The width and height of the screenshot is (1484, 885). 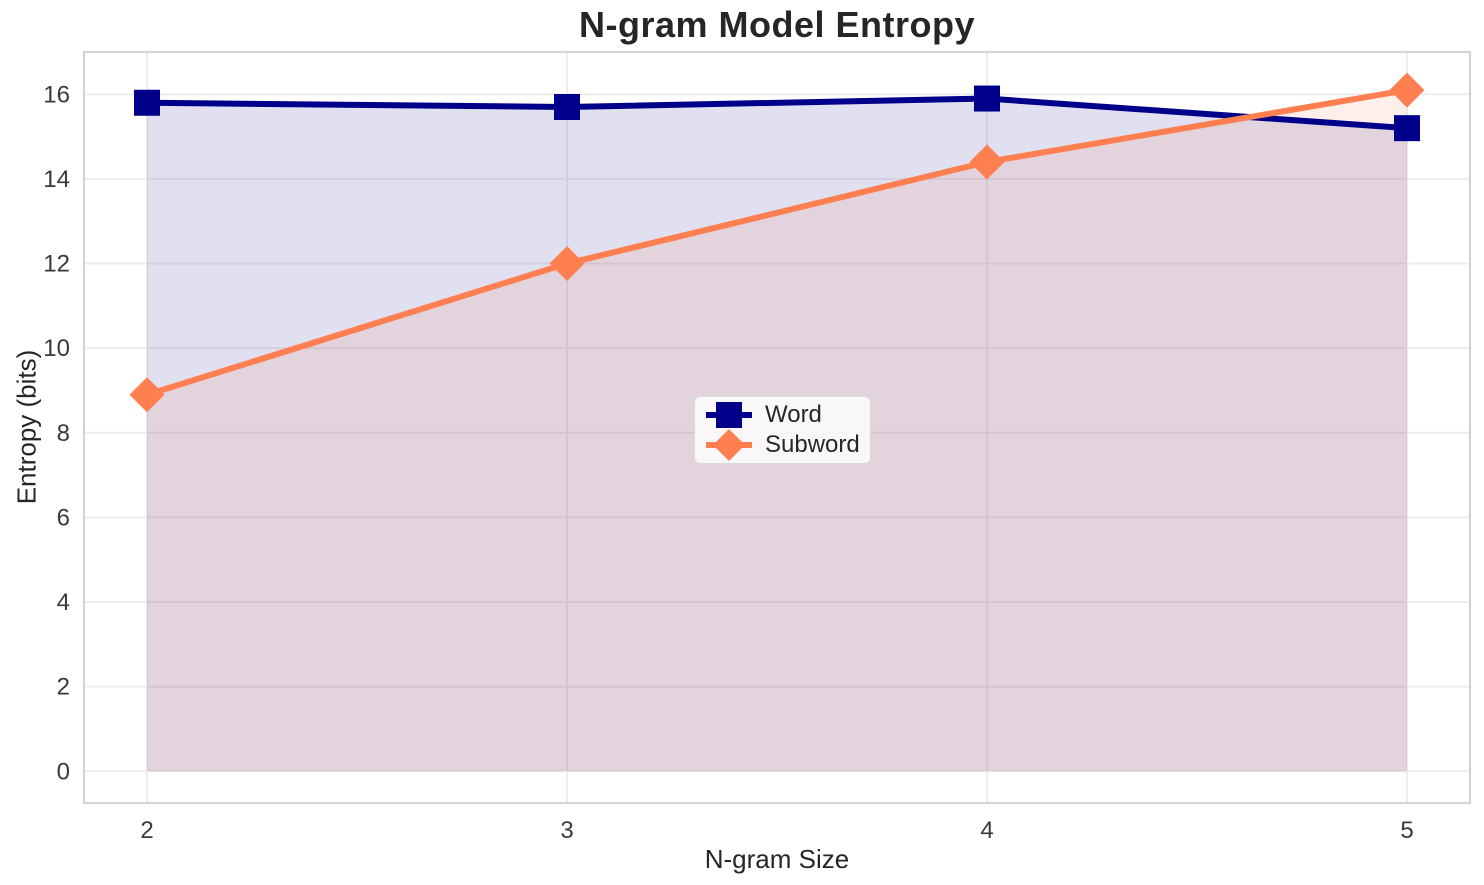 I want to click on legend-item-word: Word, so click(x=782, y=415).